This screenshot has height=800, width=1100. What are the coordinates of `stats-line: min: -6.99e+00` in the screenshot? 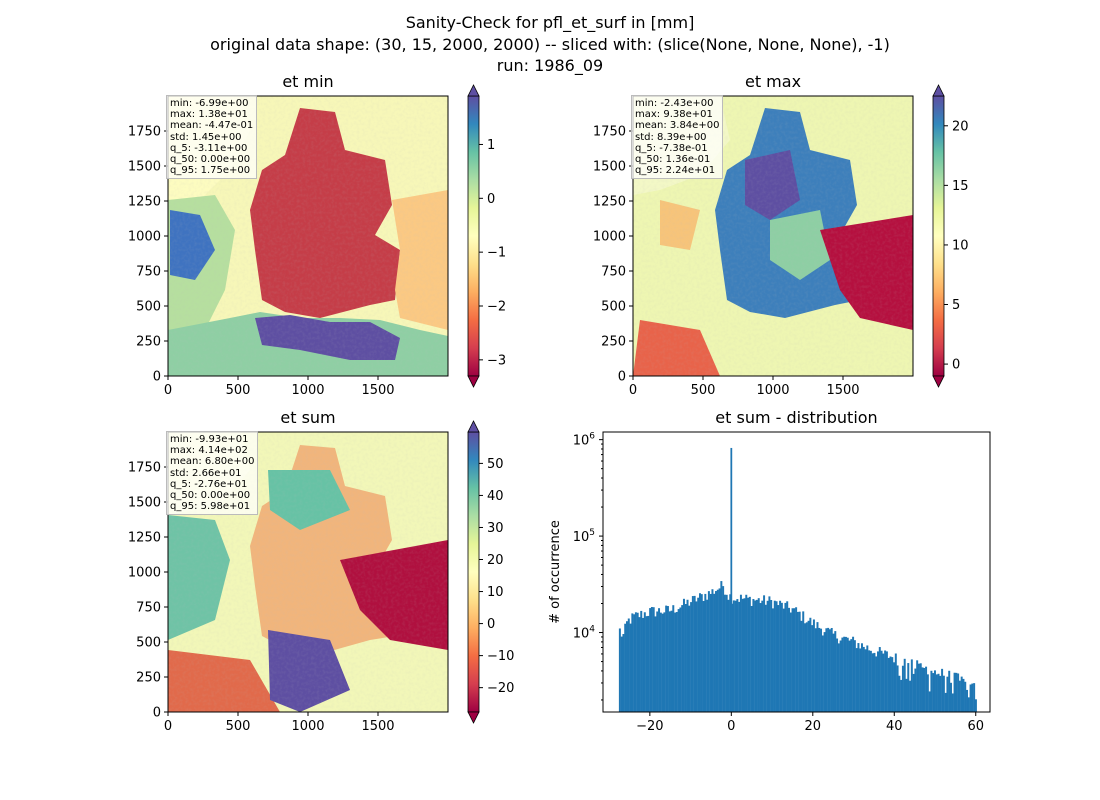 It's located at (209, 103).